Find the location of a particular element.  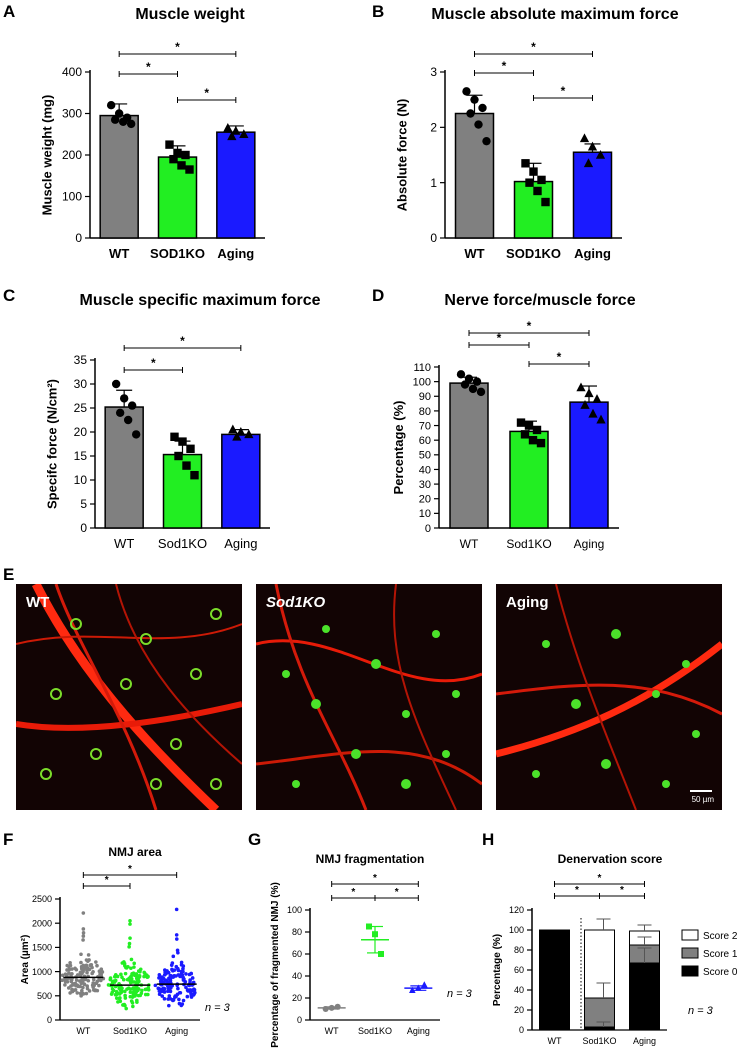

y-axis-label: Percentage (%) is located at coordinates (398, 448).